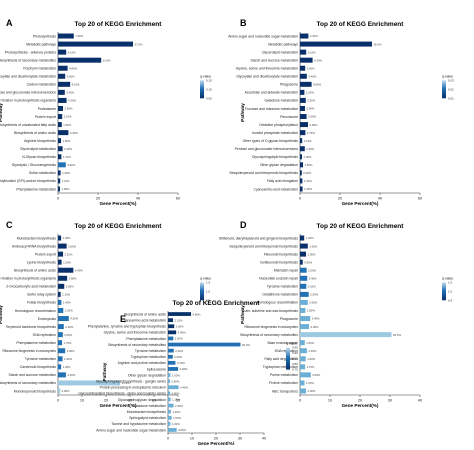 The width and height of the screenshot is (474, 450). I want to click on category-label: Glycolysis / Gluconeogenesis, so click(34, 165).